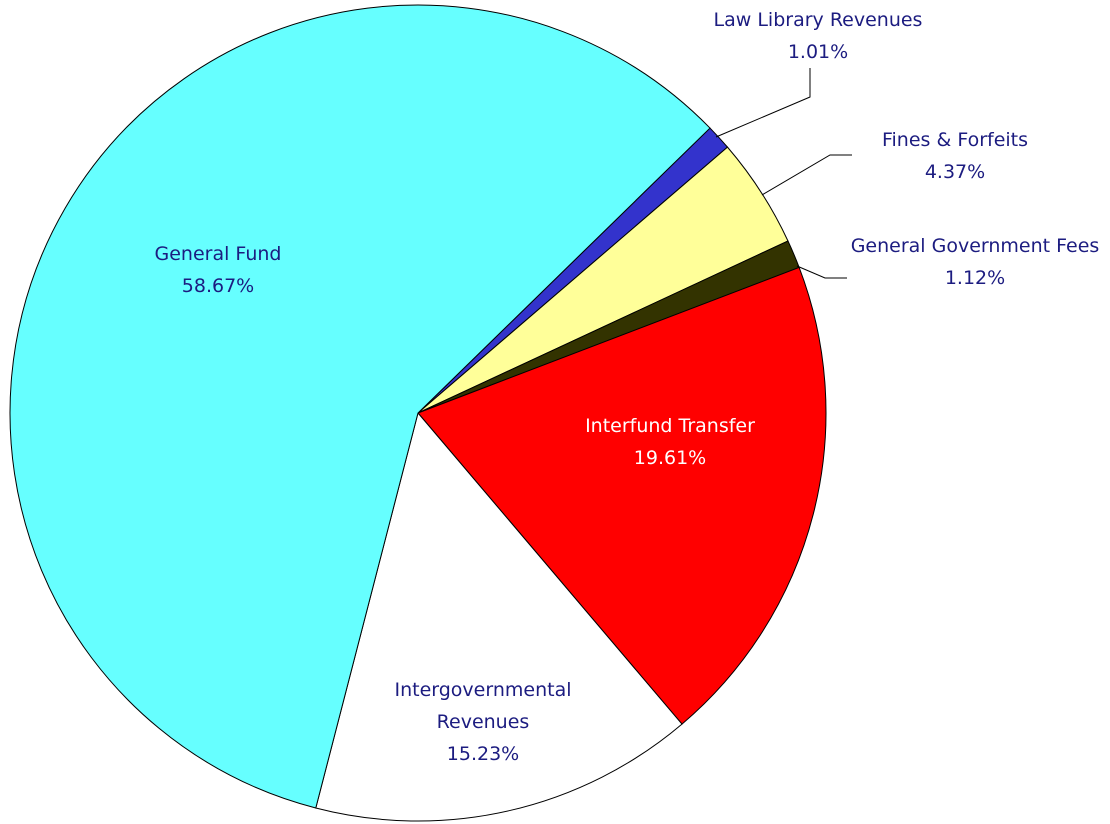  What do you see at coordinates (670, 426) in the screenshot?
I see `slice-label: Interfund Transfer` at bounding box center [670, 426].